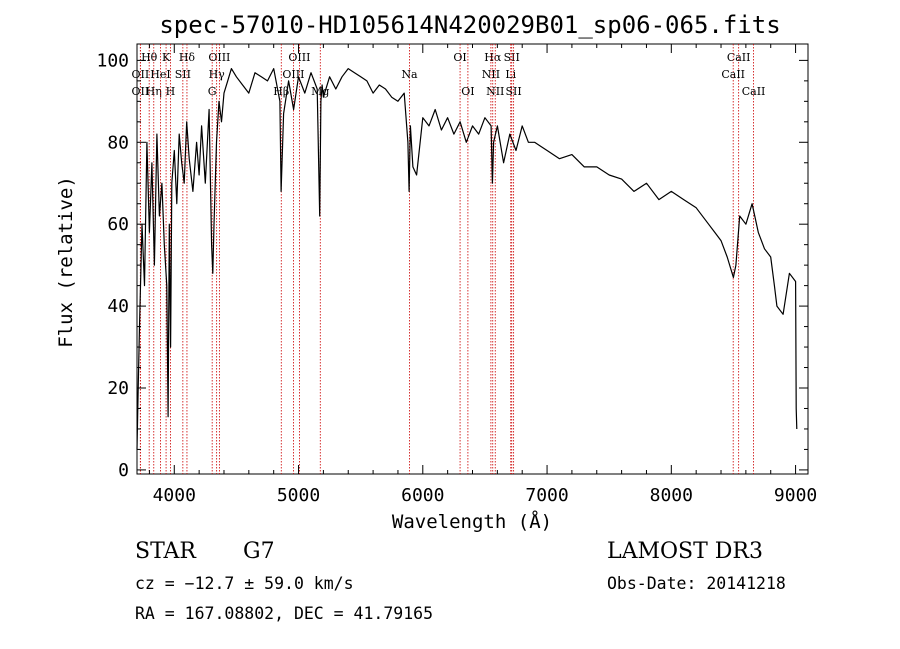 This screenshot has width=900, height=649. What do you see at coordinates (422, 495) in the screenshot?
I see `x-tick-label: 6000` at bounding box center [422, 495].